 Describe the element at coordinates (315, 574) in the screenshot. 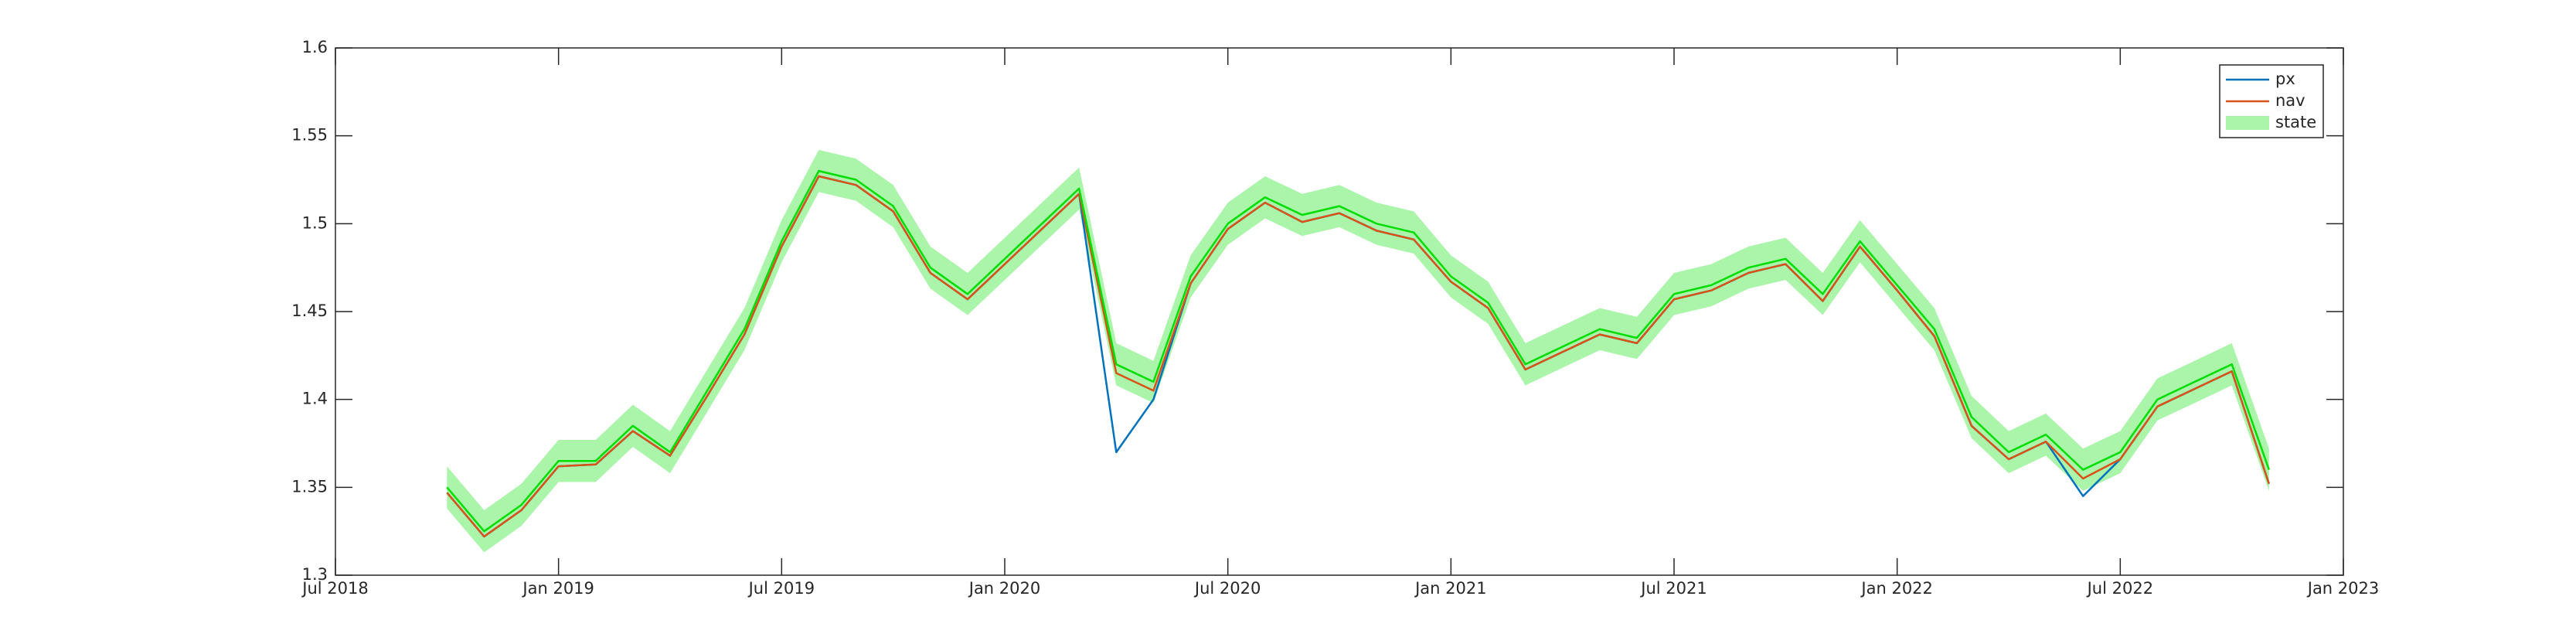

I see `y-tick-label: 1.3` at that location.